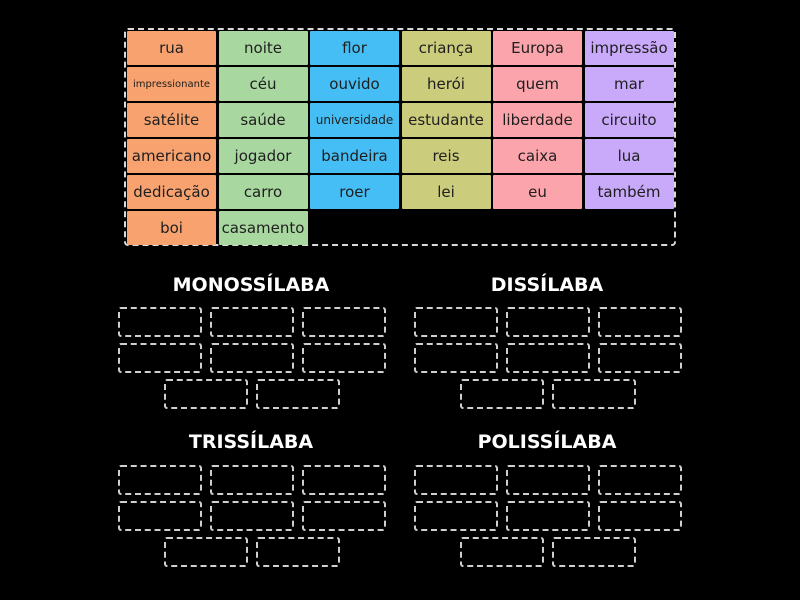 The width and height of the screenshot is (800, 600). What do you see at coordinates (629, 48) in the screenshot?
I see `word-tile: impressão` at bounding box center [629, 48].